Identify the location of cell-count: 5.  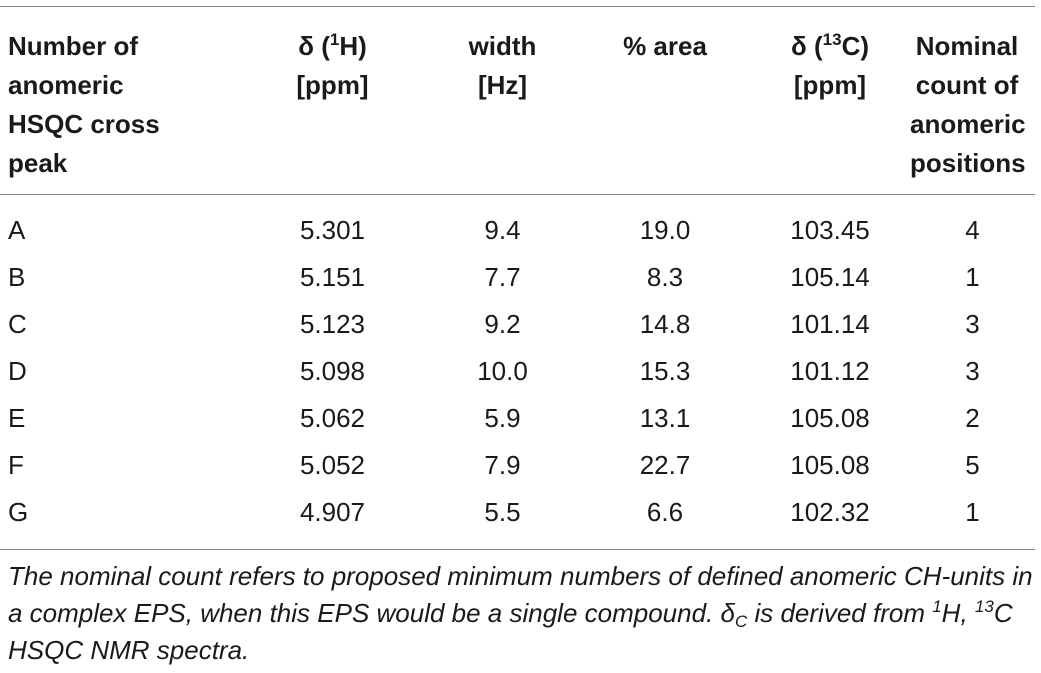
(972, 465).